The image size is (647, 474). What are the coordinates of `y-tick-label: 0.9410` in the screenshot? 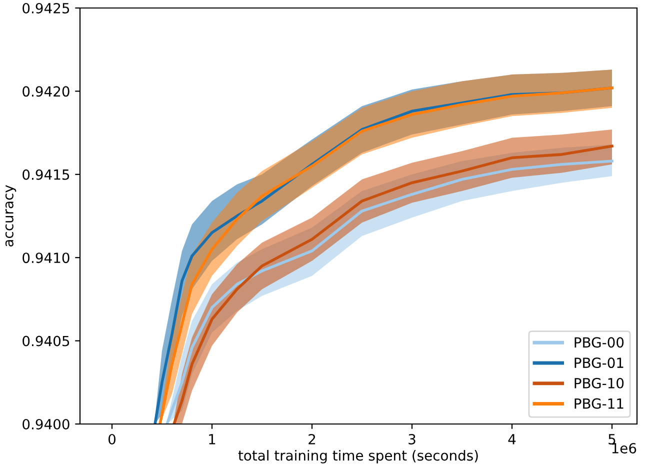 It's located at (46, 258).